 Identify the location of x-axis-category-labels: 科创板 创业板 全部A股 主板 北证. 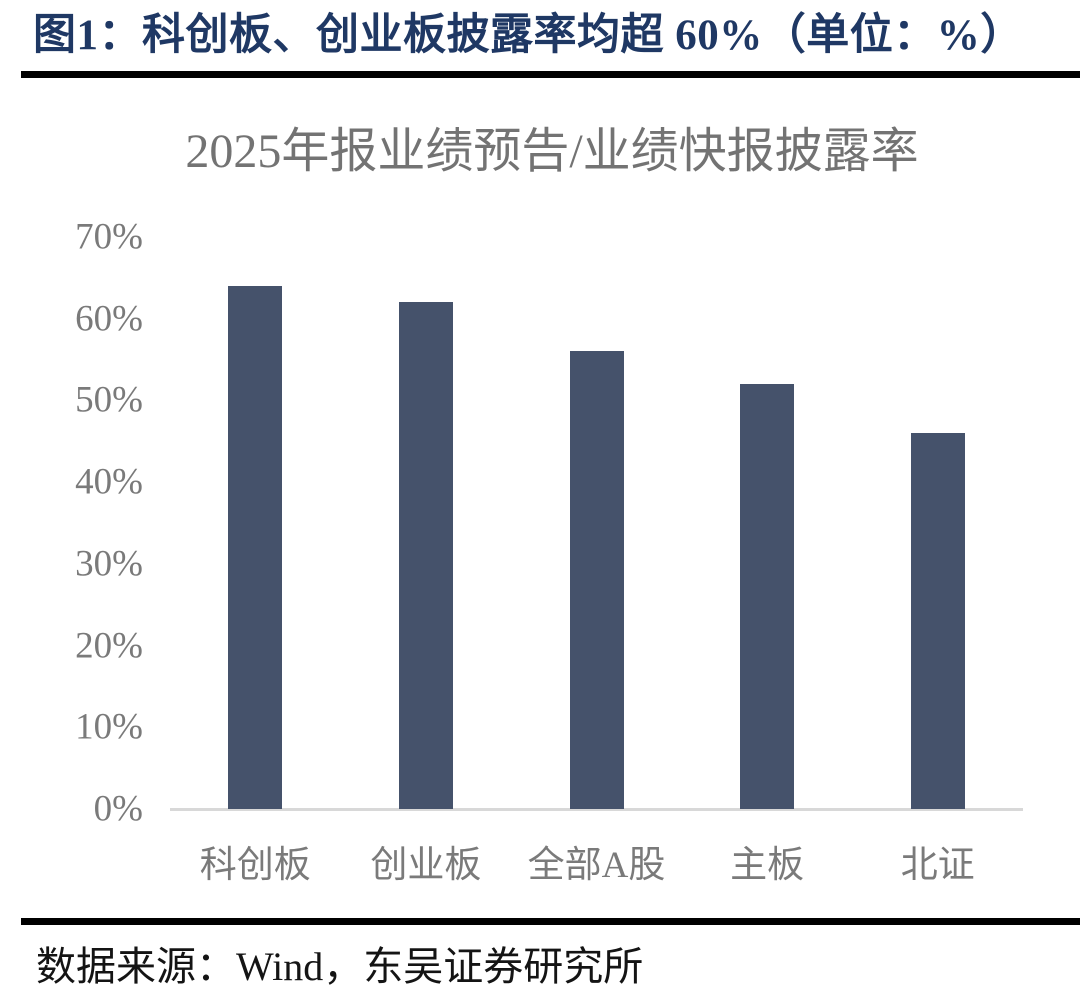
(596, 860).